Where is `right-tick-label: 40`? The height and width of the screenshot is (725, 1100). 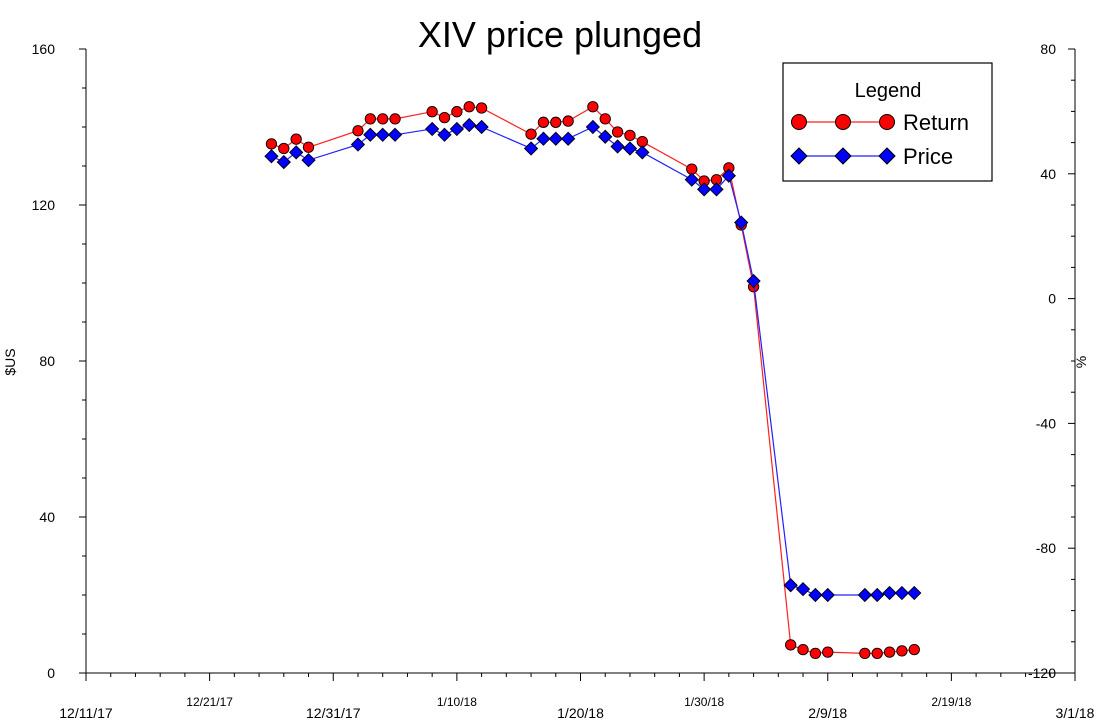
right-tick-label: 40 is located at coordinates (1048, 174).